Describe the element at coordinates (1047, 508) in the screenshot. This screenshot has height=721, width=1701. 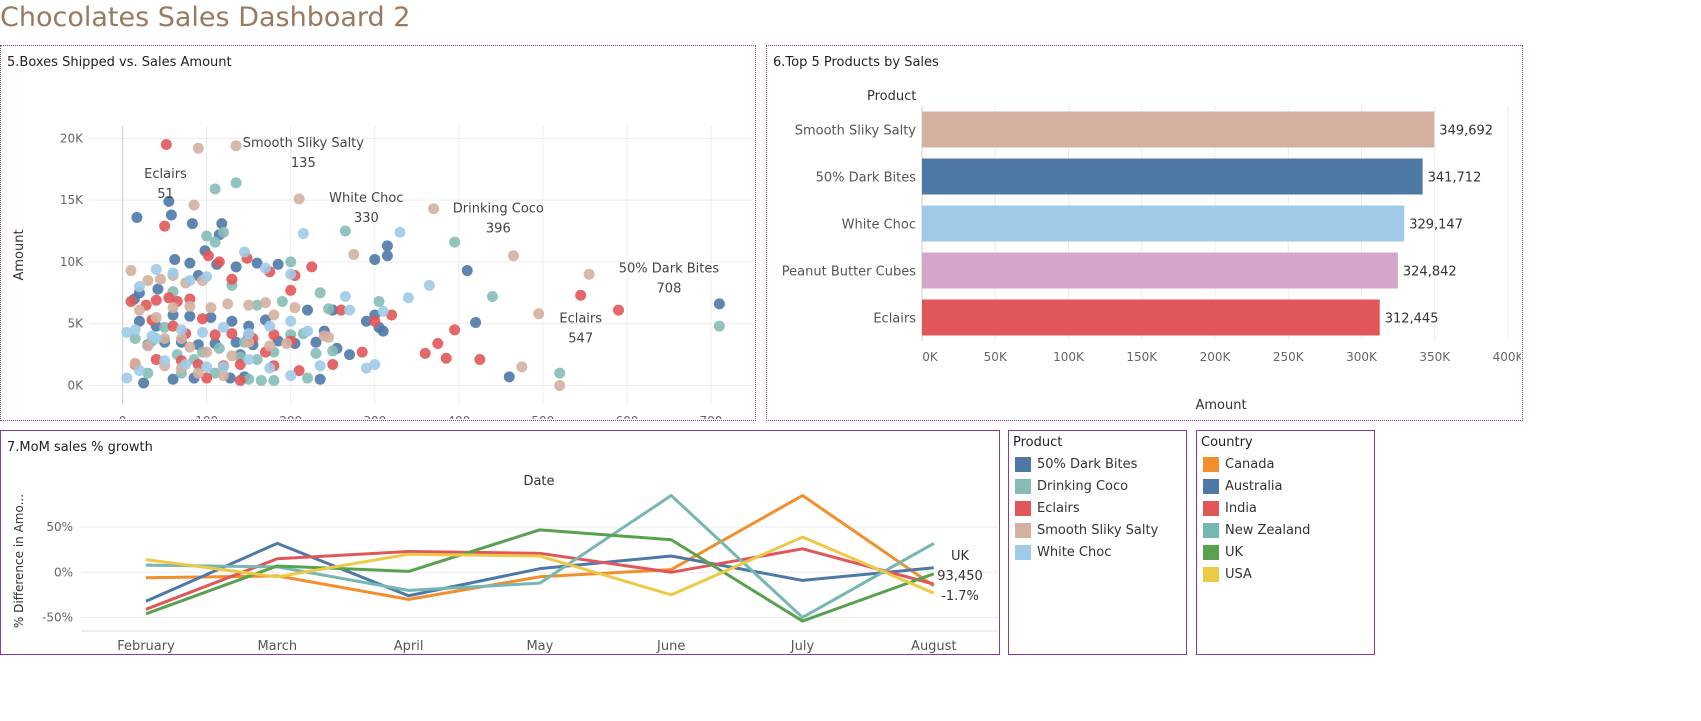
I see `product-legend-item: Eclairs` at that location.